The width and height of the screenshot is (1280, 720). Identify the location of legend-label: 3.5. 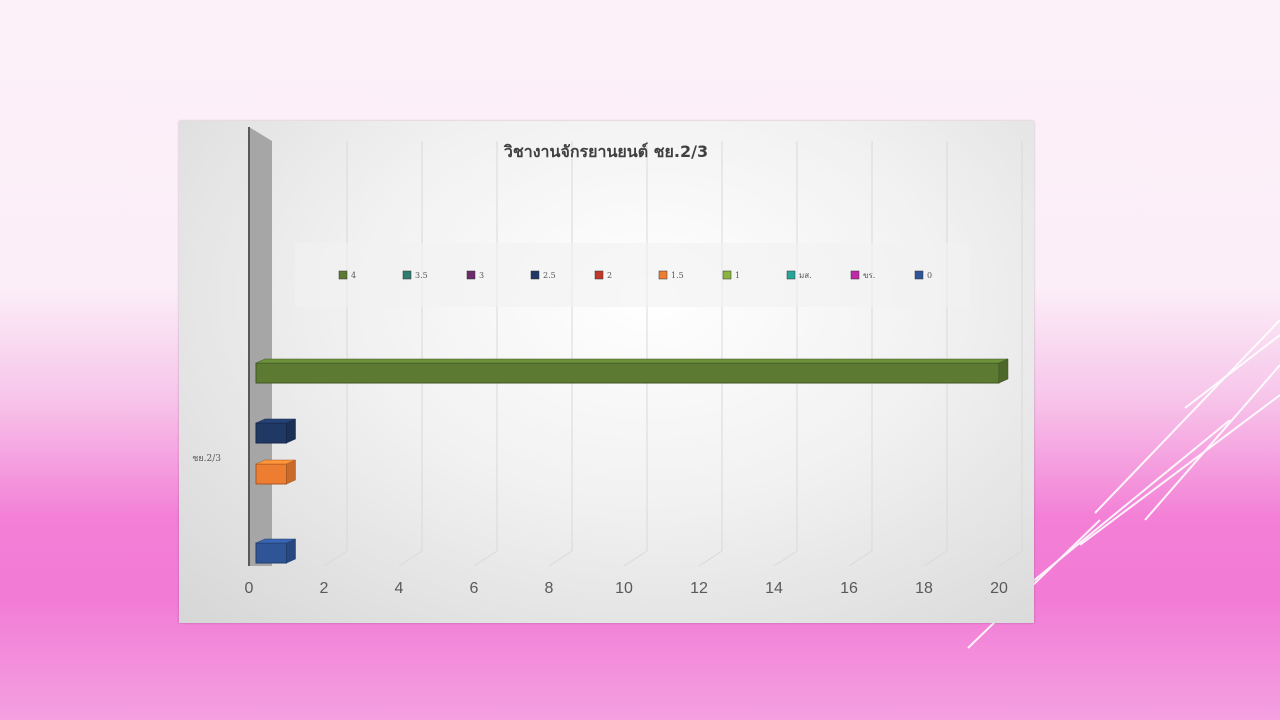
(421, 275).